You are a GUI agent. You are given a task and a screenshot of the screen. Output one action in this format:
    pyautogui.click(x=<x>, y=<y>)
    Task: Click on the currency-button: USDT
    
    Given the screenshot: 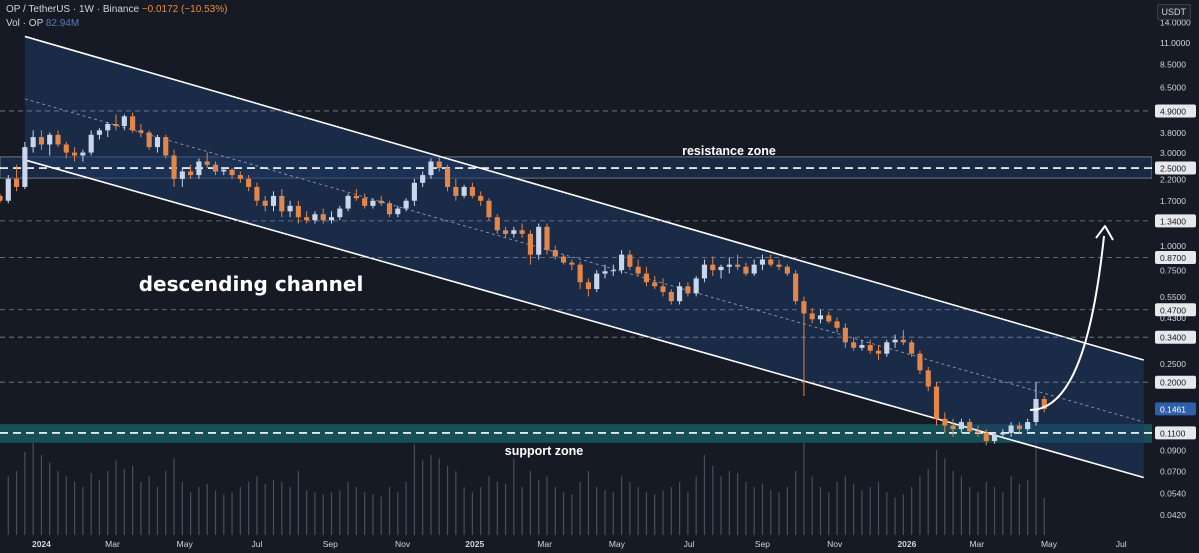 What is the action you would take?
    pyautogui.click(x=1173, y=12)
    